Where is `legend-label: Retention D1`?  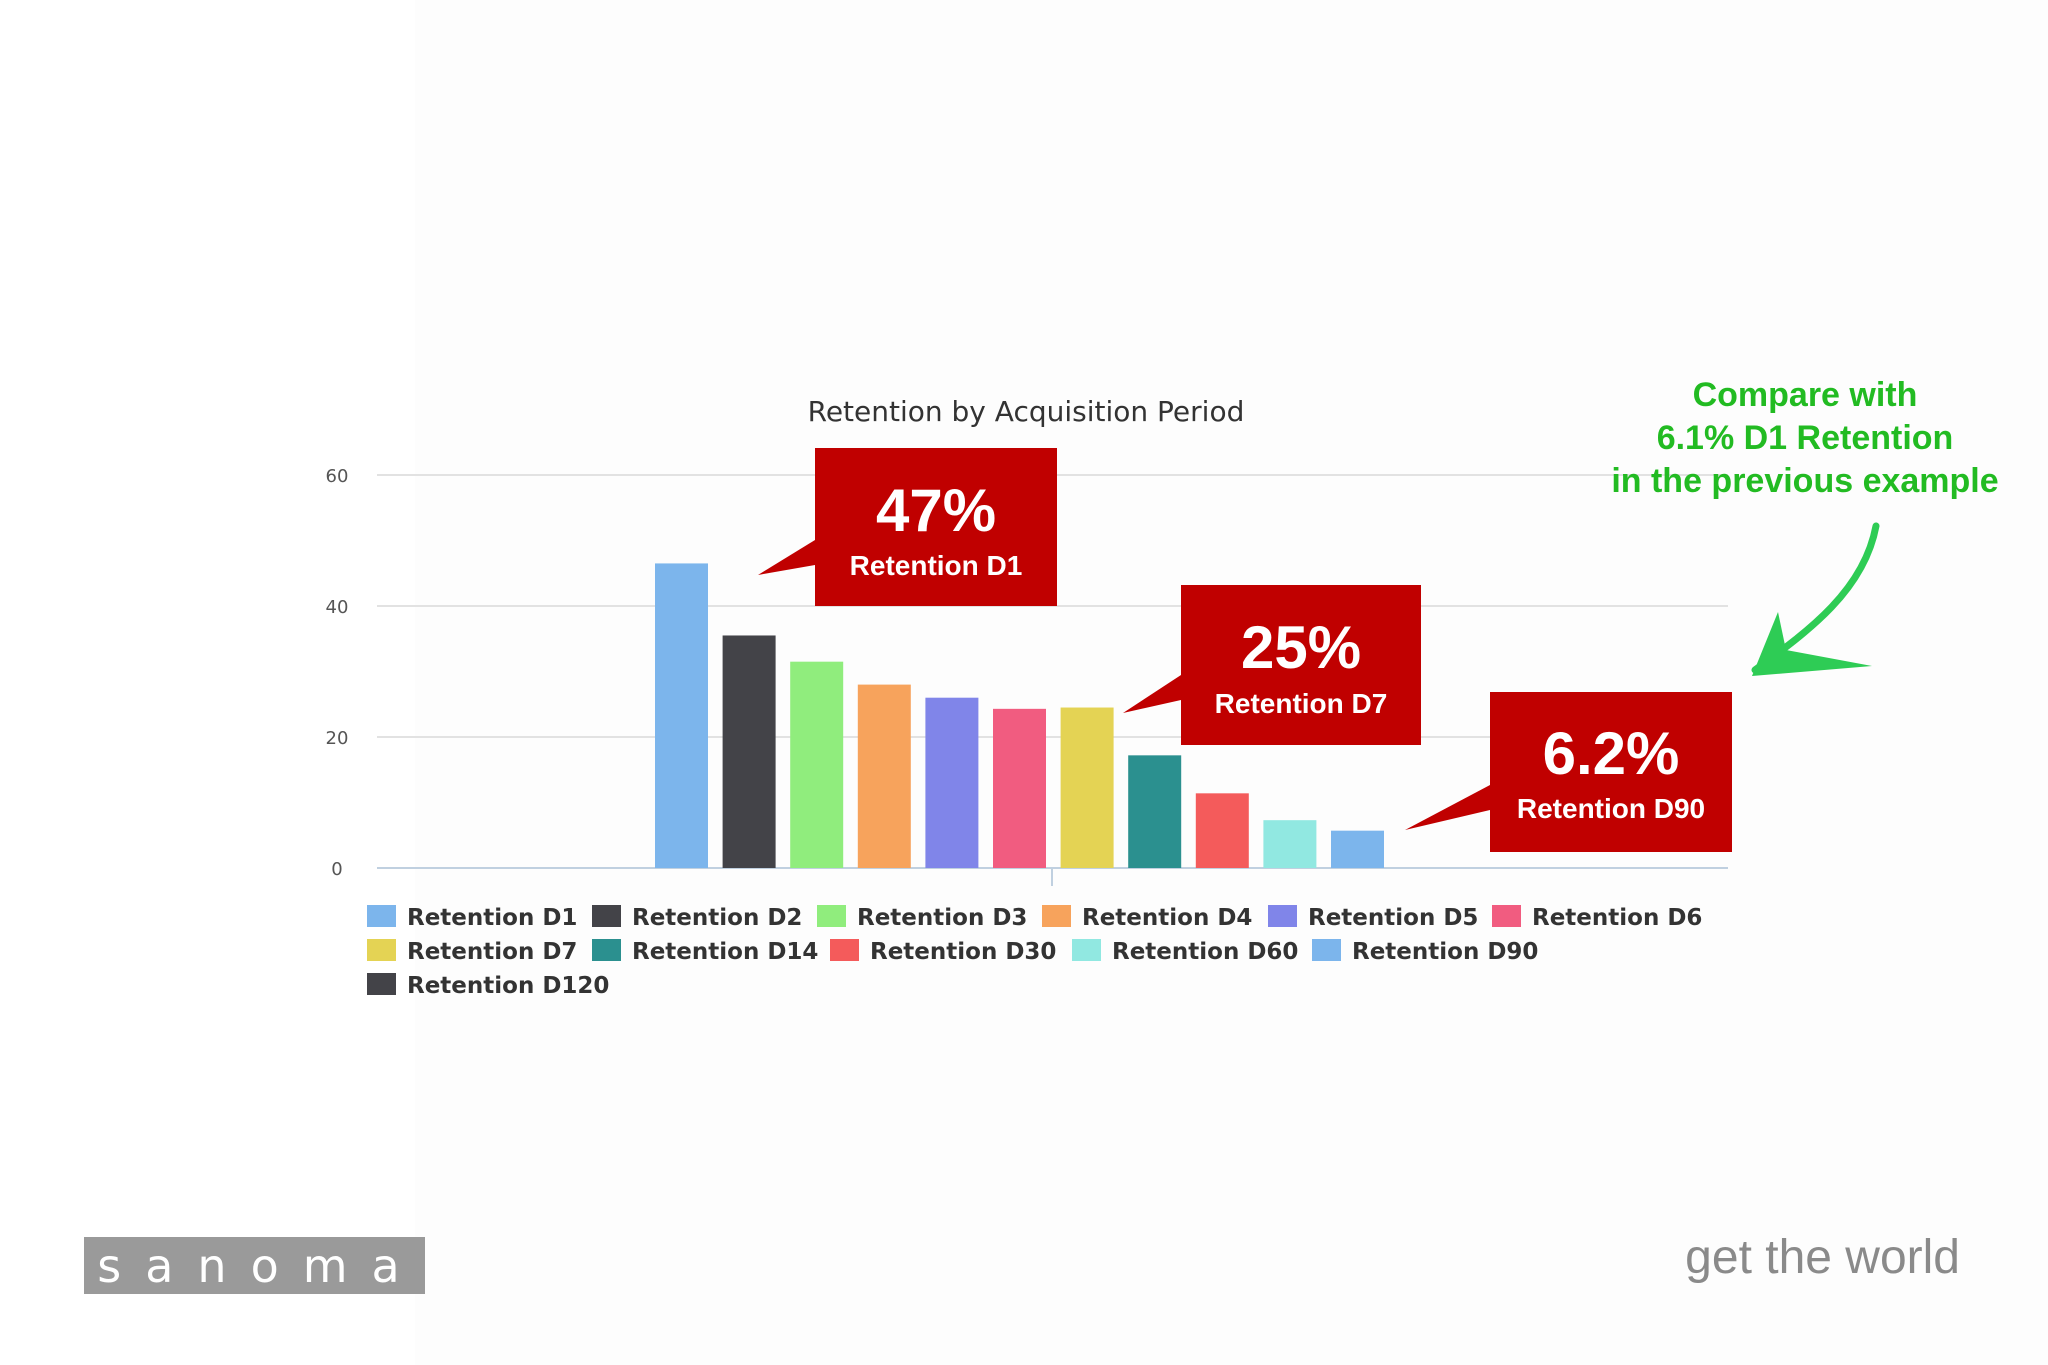 legend-label: Retention D1 is located at coordinates (492, 918).